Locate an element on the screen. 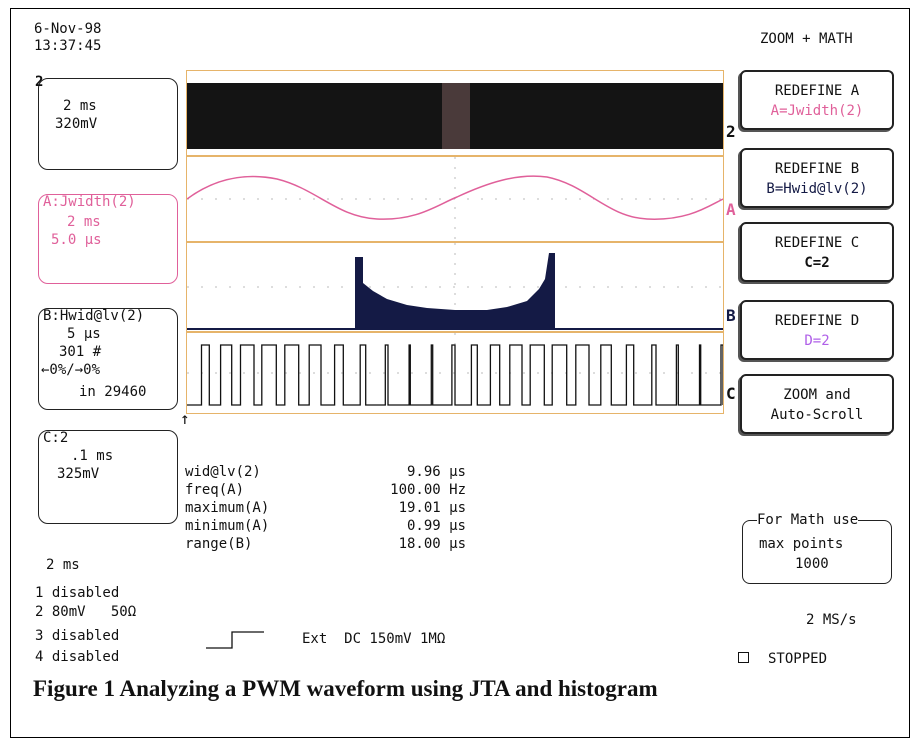 The width and height of the screenshot is (924, 753). zoom-sub: Auto-Scroll is located at coordinates (817, 415).